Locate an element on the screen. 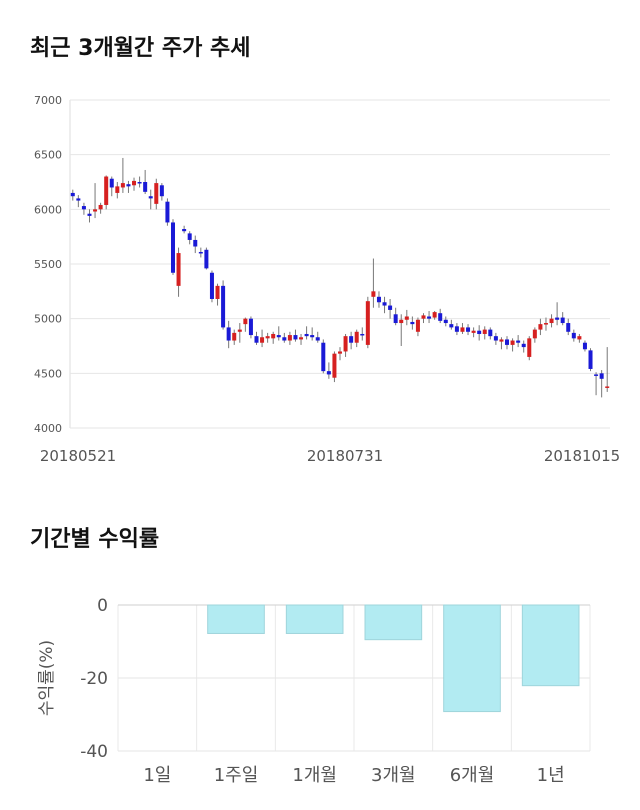 The height and width of the screenshot is (810, 640). returns-chart-title: 기간별 수익률 is located at coordinates (95, 539).